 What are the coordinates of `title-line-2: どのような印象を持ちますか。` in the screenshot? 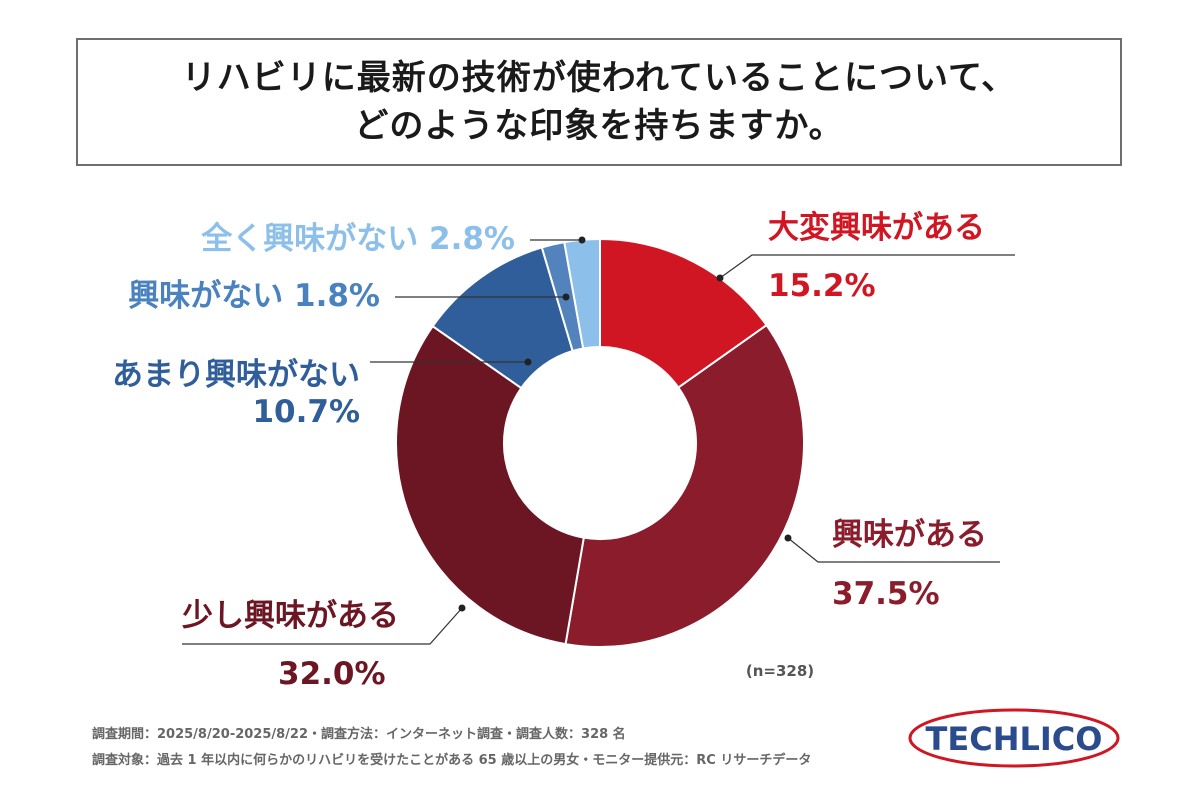 It's located at (599, 126).